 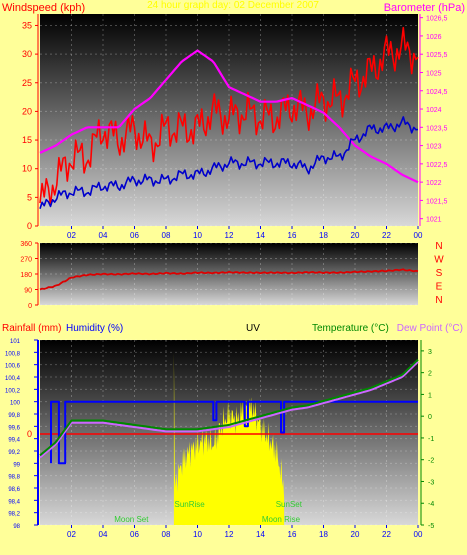 I want to click on y-tick-label: 98,2, so click(x=14, y=515).